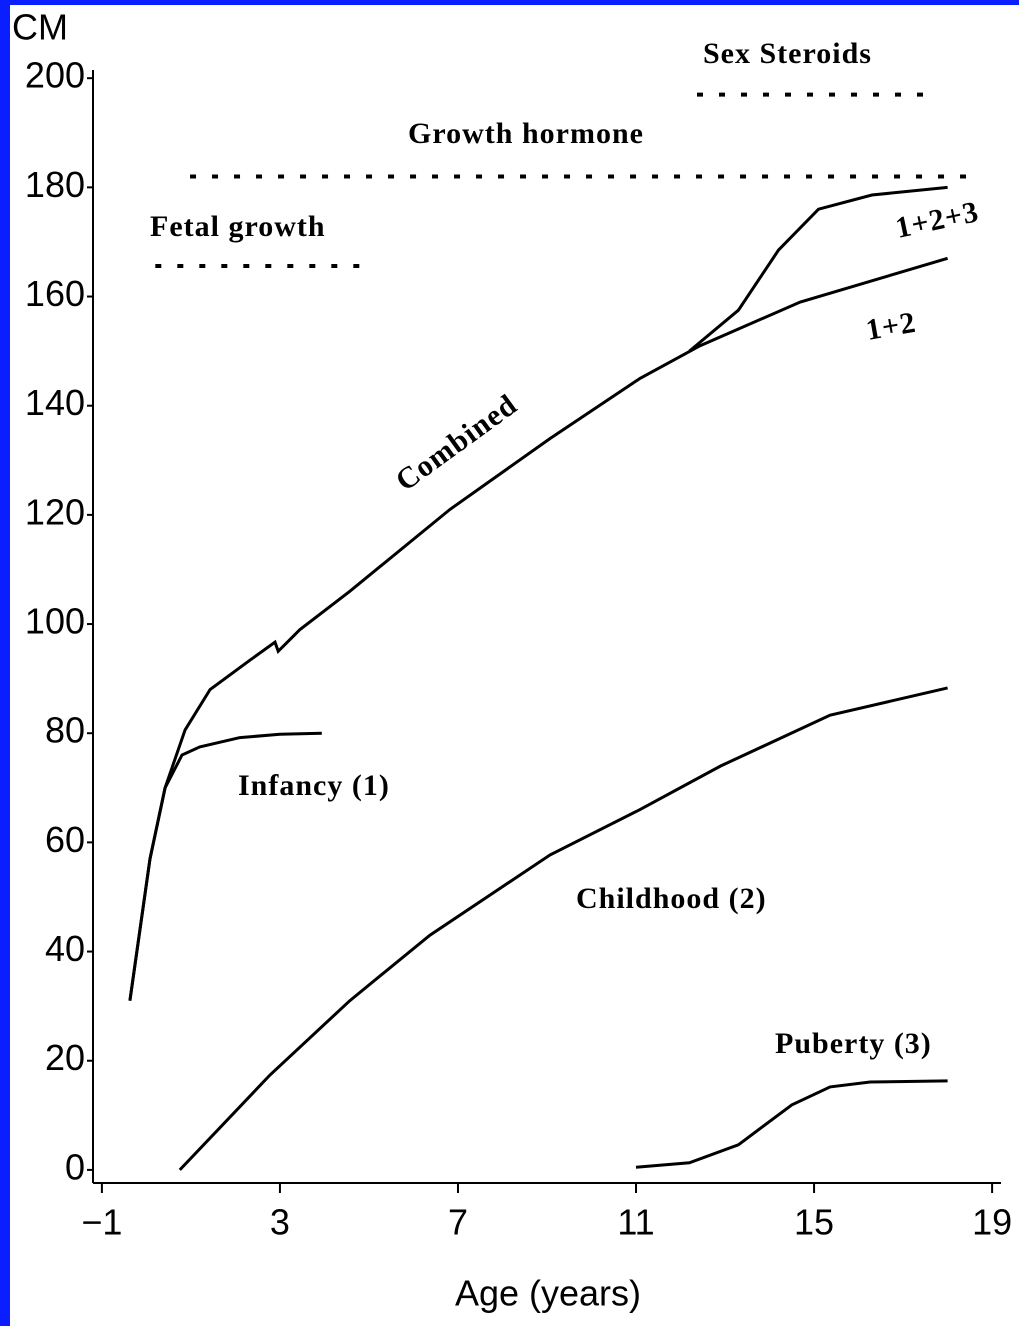  I want to click on x-tick-label: −1, so click(101, 1222).